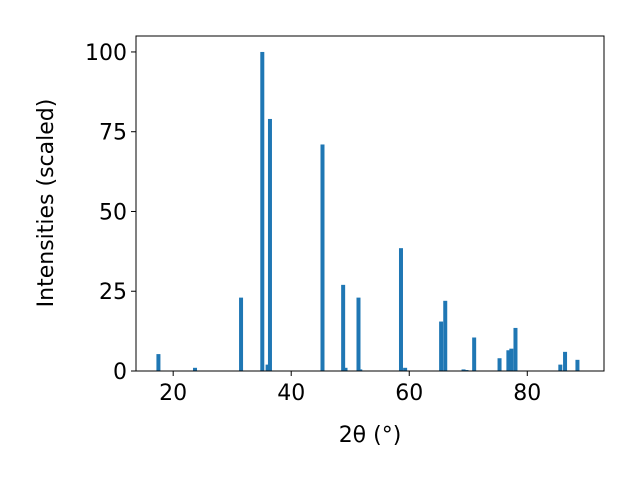 This screenshot has height=480, width=640. What do you see at coordinates (173, 393) in the screenshot?
I see `x-tick-label: 20` at bounding box center [173, 393].